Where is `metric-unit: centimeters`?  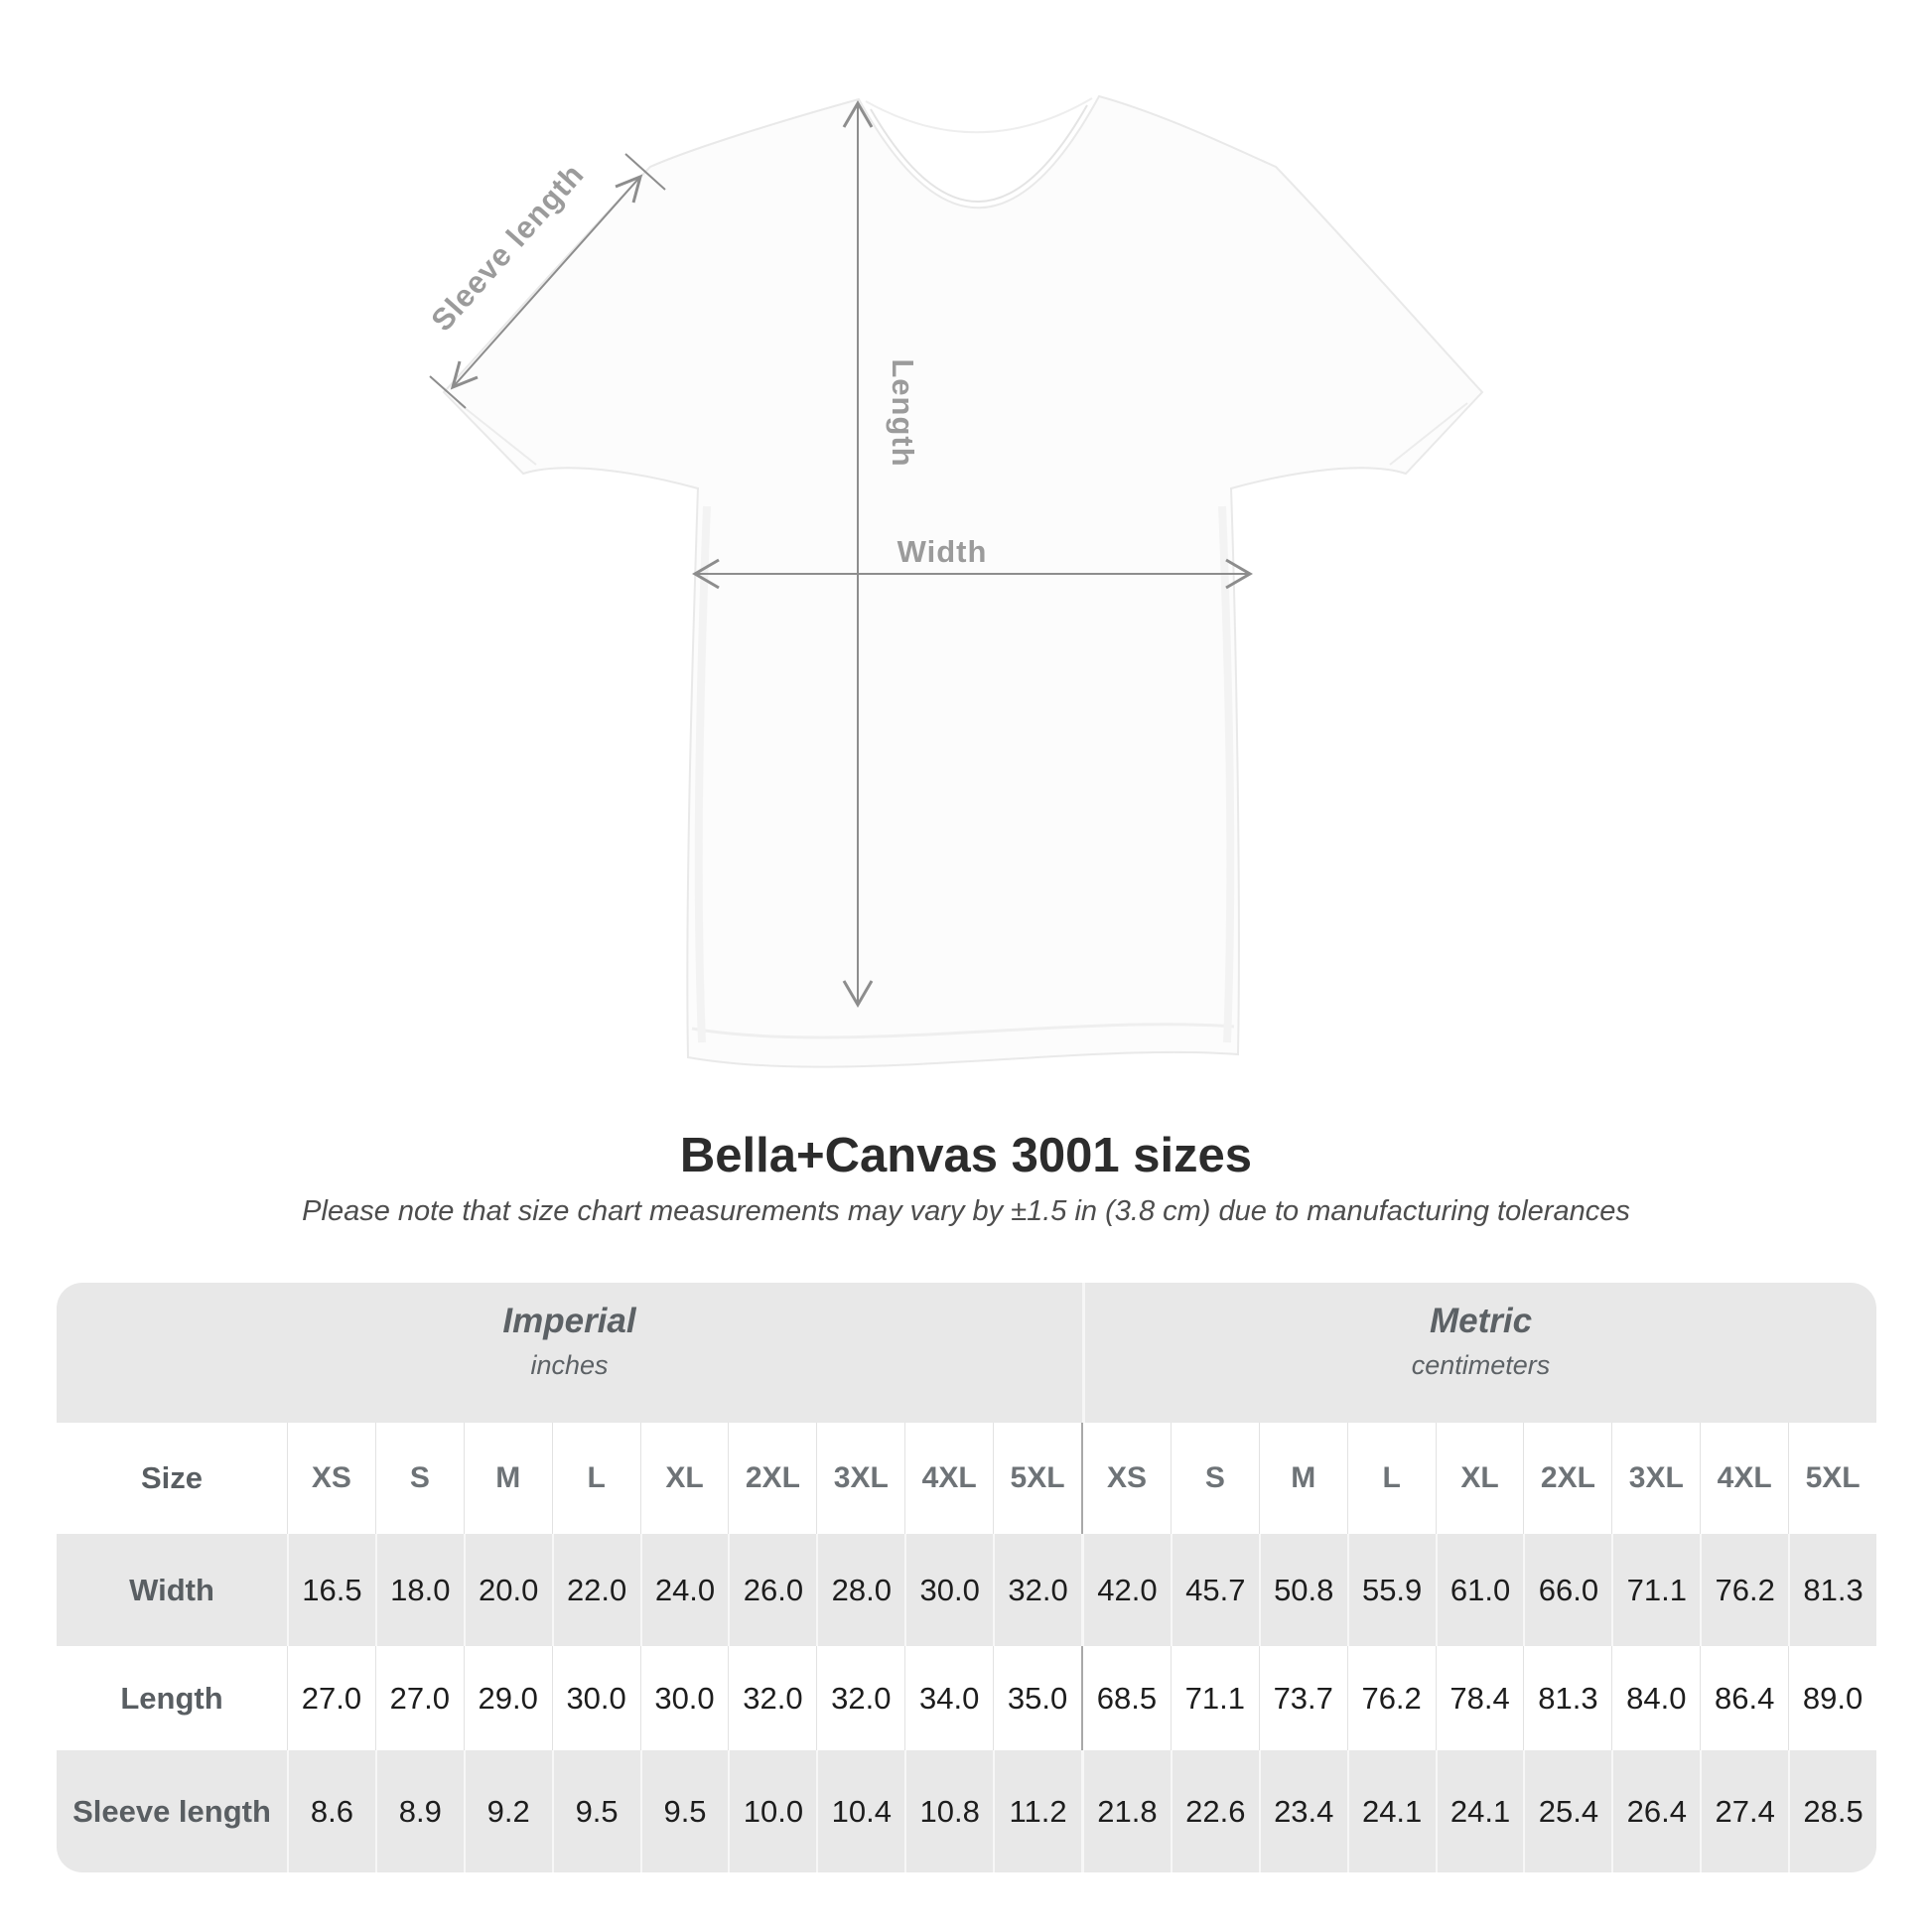
metric-unit: centimeters is located at coordinates (1481, 1364).